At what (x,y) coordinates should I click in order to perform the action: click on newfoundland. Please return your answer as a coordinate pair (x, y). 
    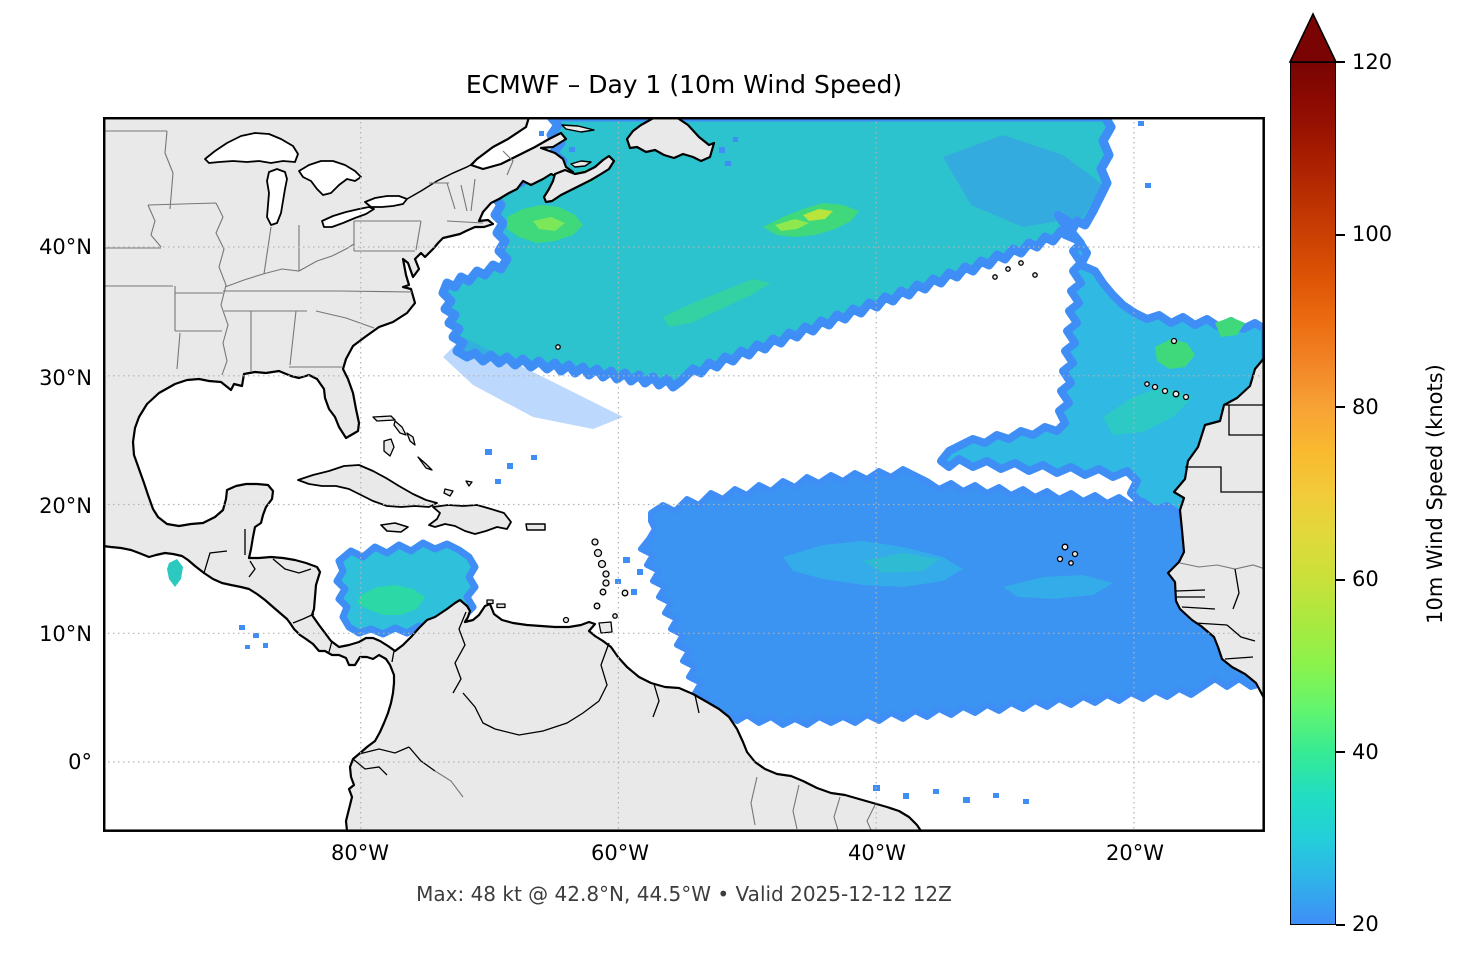
    Looking at the image, I should click on (670, 140).